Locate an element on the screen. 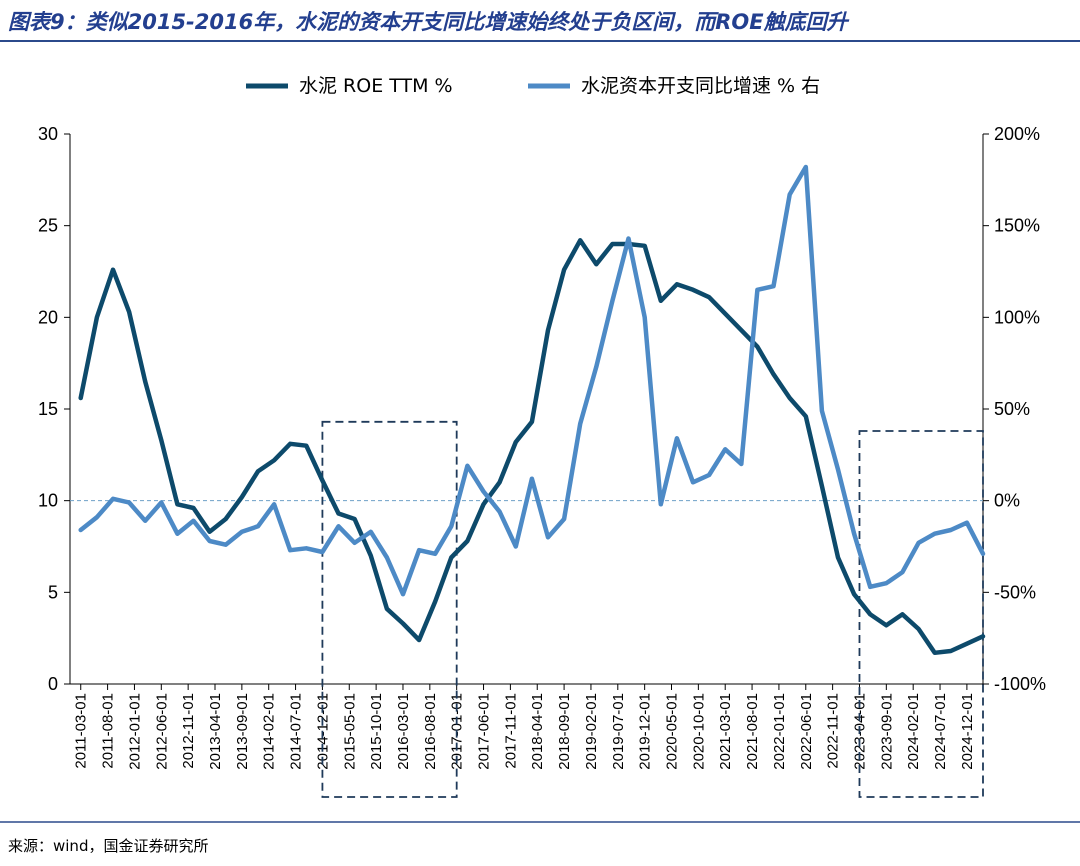 The height and width of the screenshot is (866, 1080). x-tick-label: 2017-11-01 is located at coordinates (510, 731).